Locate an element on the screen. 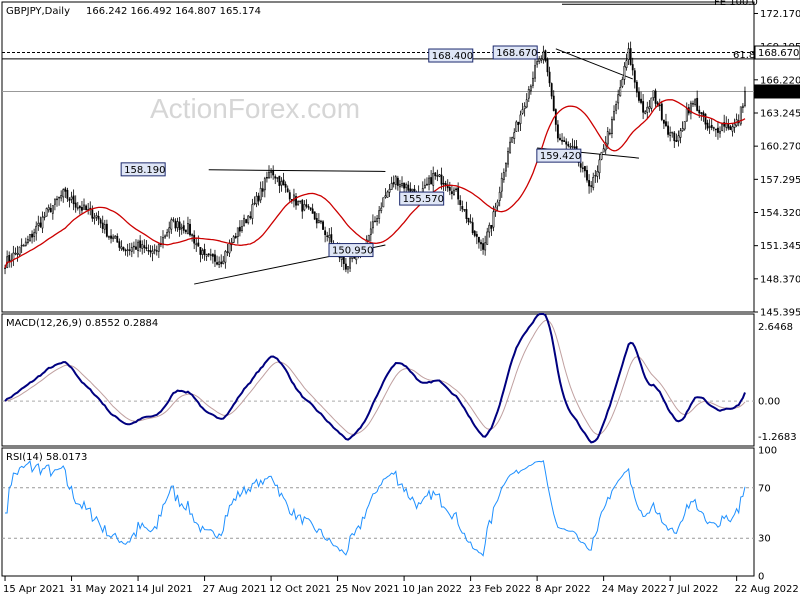 The height and width of the screenshot is (600, 800). rsi-tick-label: 100 is located at coordinates (767, 451).